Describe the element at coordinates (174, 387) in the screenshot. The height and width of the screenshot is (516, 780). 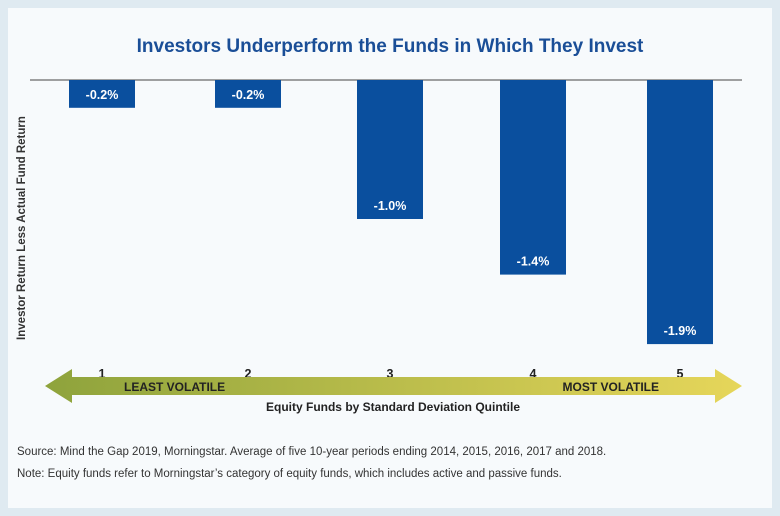
I see `least-volatile-label: LEAST VOLATILE` at that location.